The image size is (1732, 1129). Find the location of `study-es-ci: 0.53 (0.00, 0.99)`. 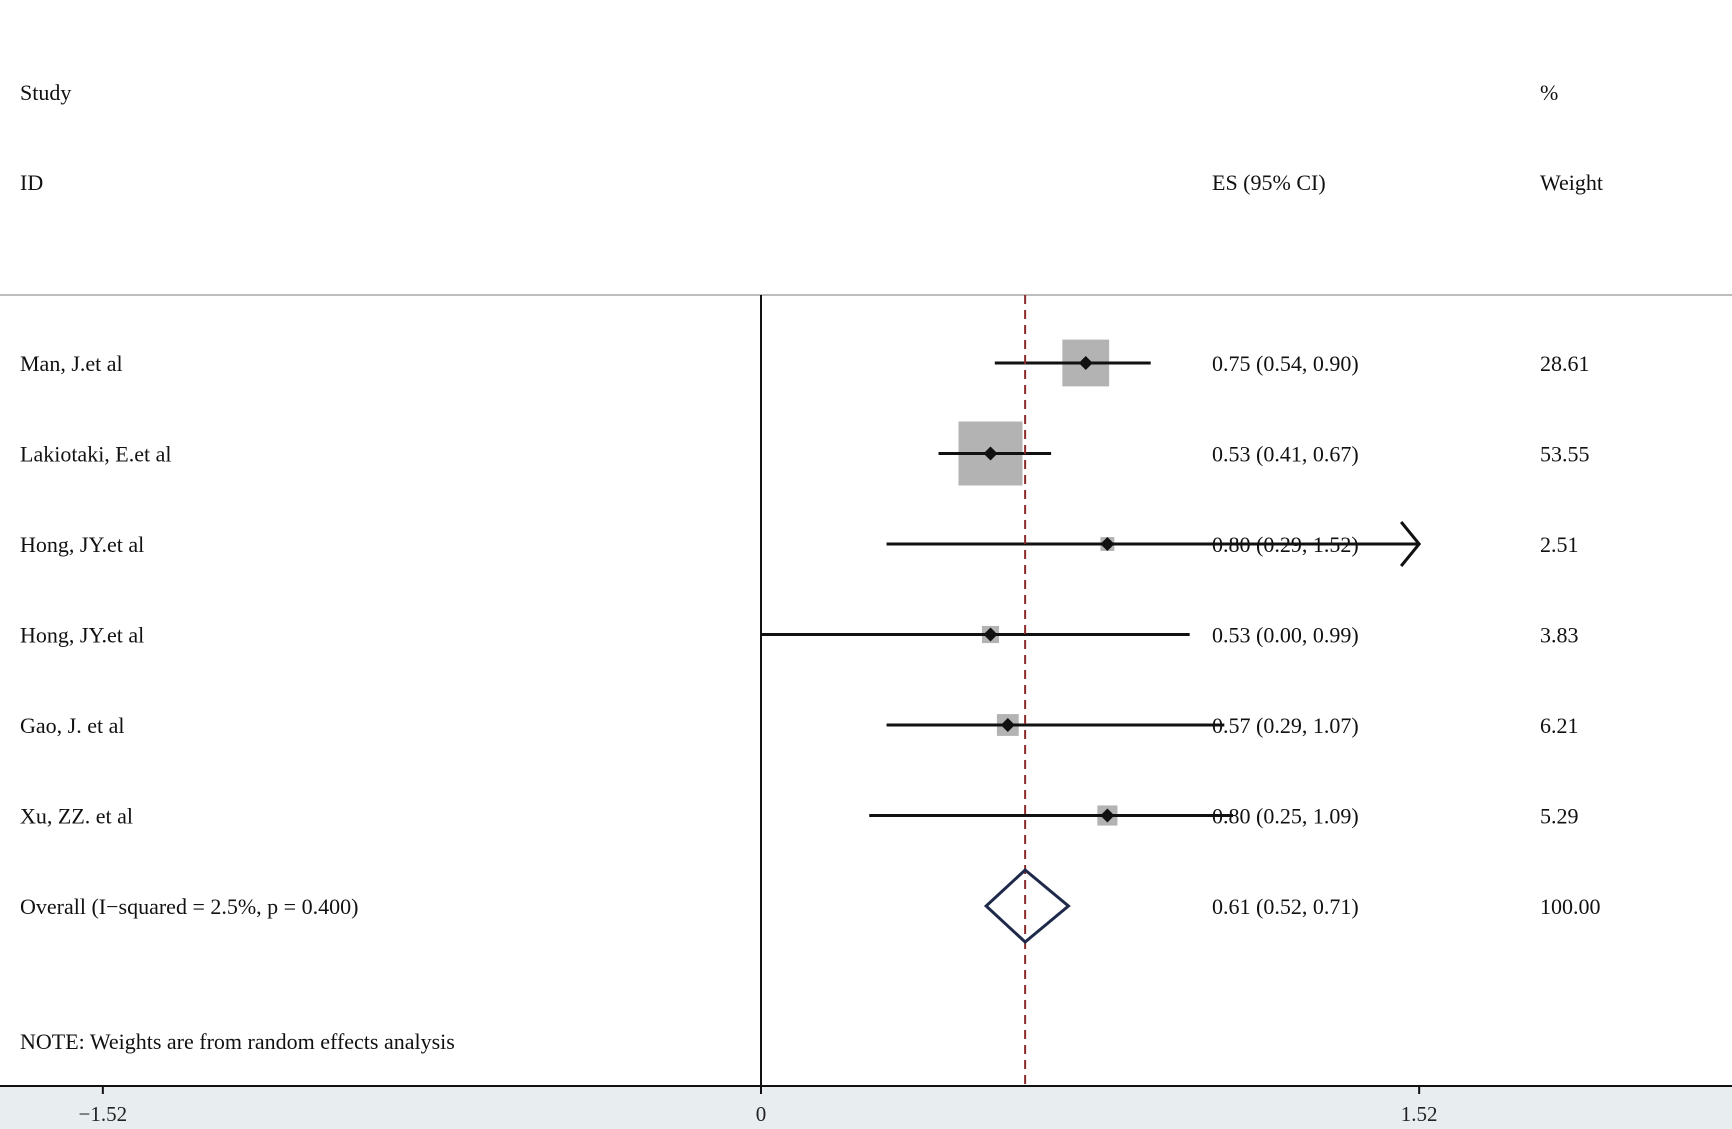

study-es-ci: 0.53 (0.00, 0.99) is located at coordinates (1285, 635).